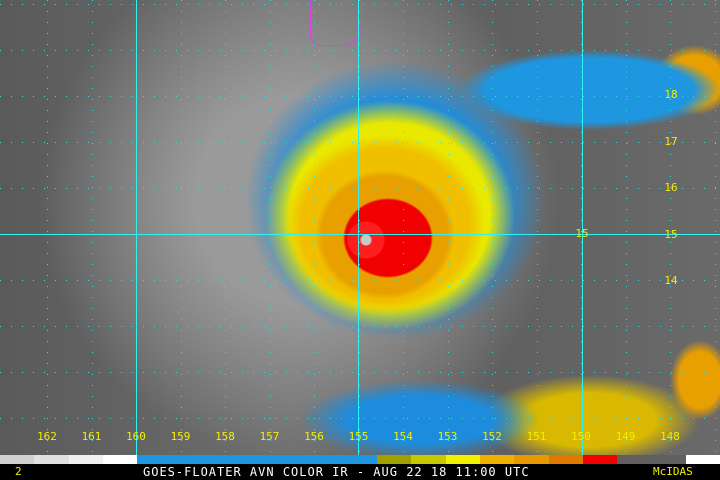 The image size is (720, 480). I want to click on longitude-label: 155, so click(358, 436).